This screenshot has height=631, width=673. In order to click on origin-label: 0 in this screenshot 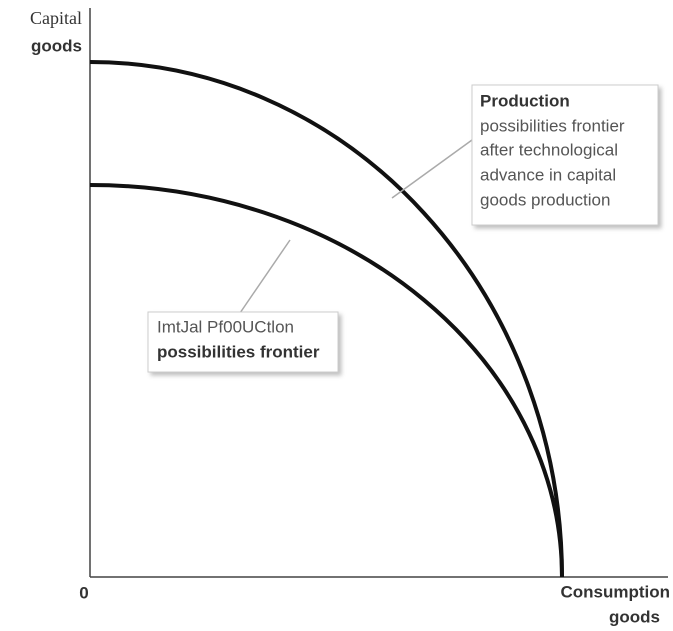, I will do `click(83, 592)`.